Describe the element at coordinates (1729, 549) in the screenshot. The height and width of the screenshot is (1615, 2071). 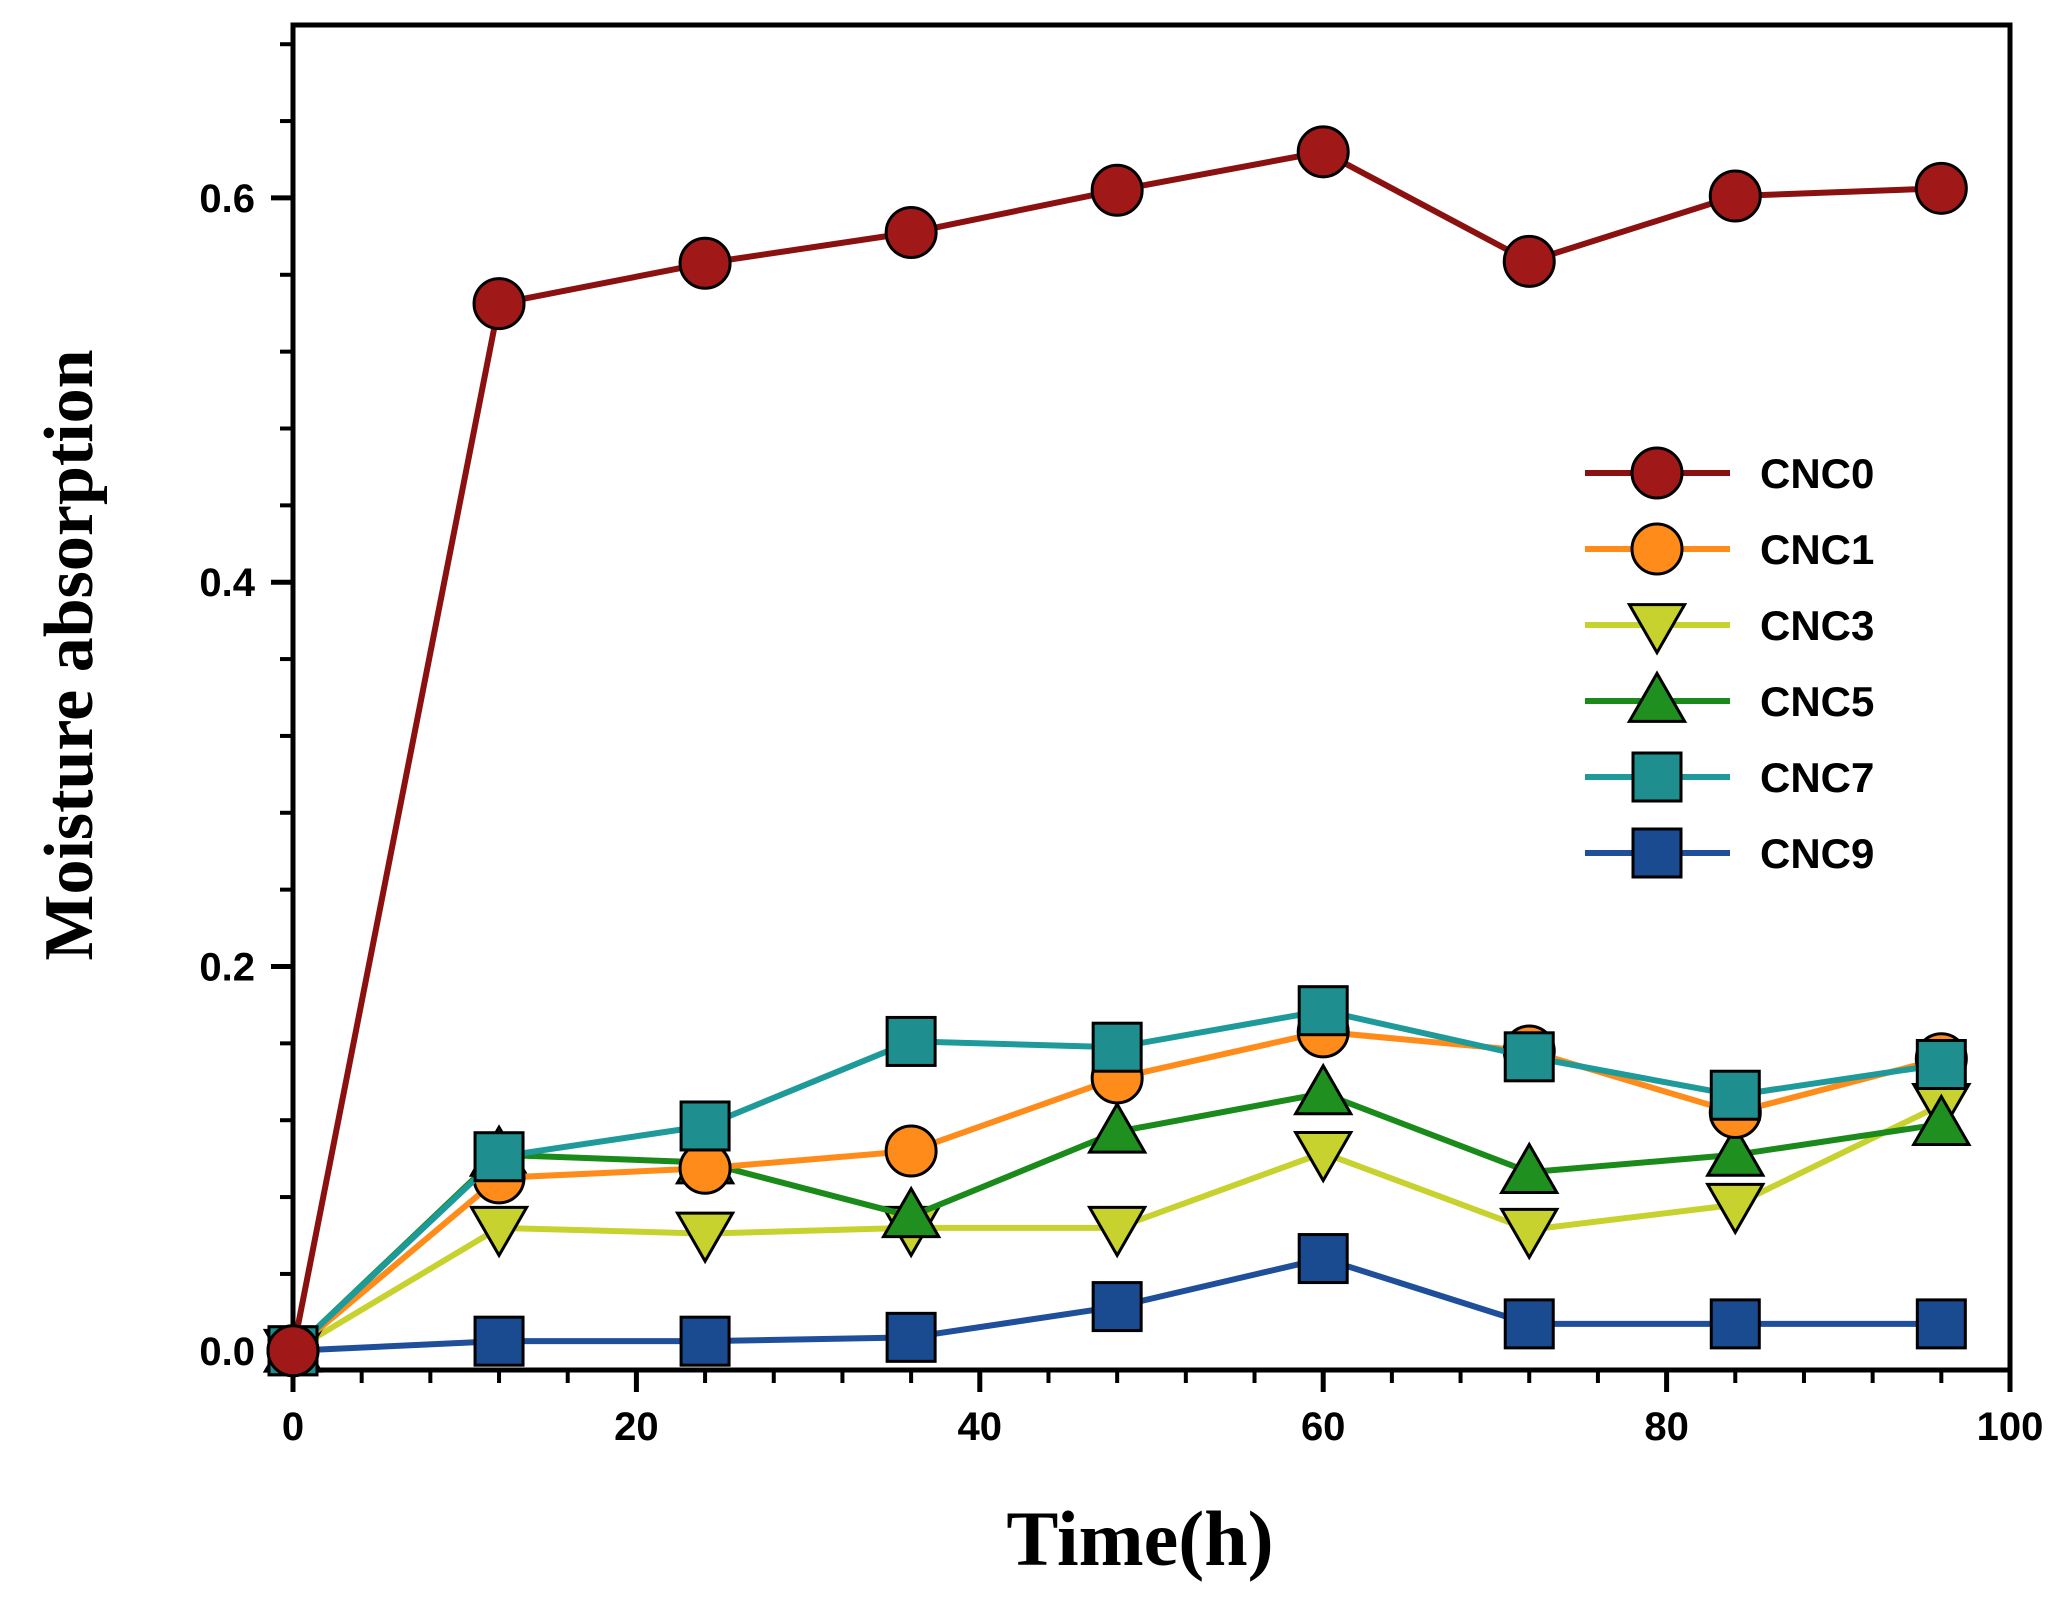
I see `legend-item-cnc1: CNC1` at that location.